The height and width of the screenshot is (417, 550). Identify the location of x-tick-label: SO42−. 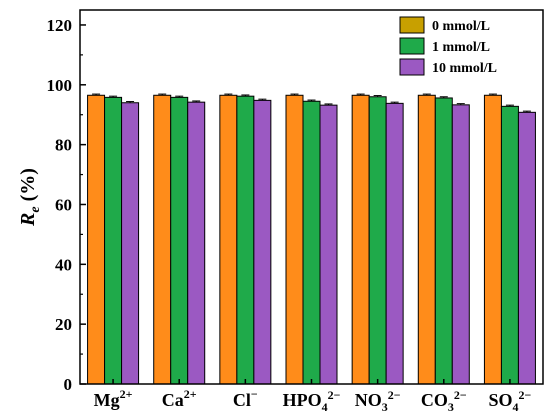
(509, 401).